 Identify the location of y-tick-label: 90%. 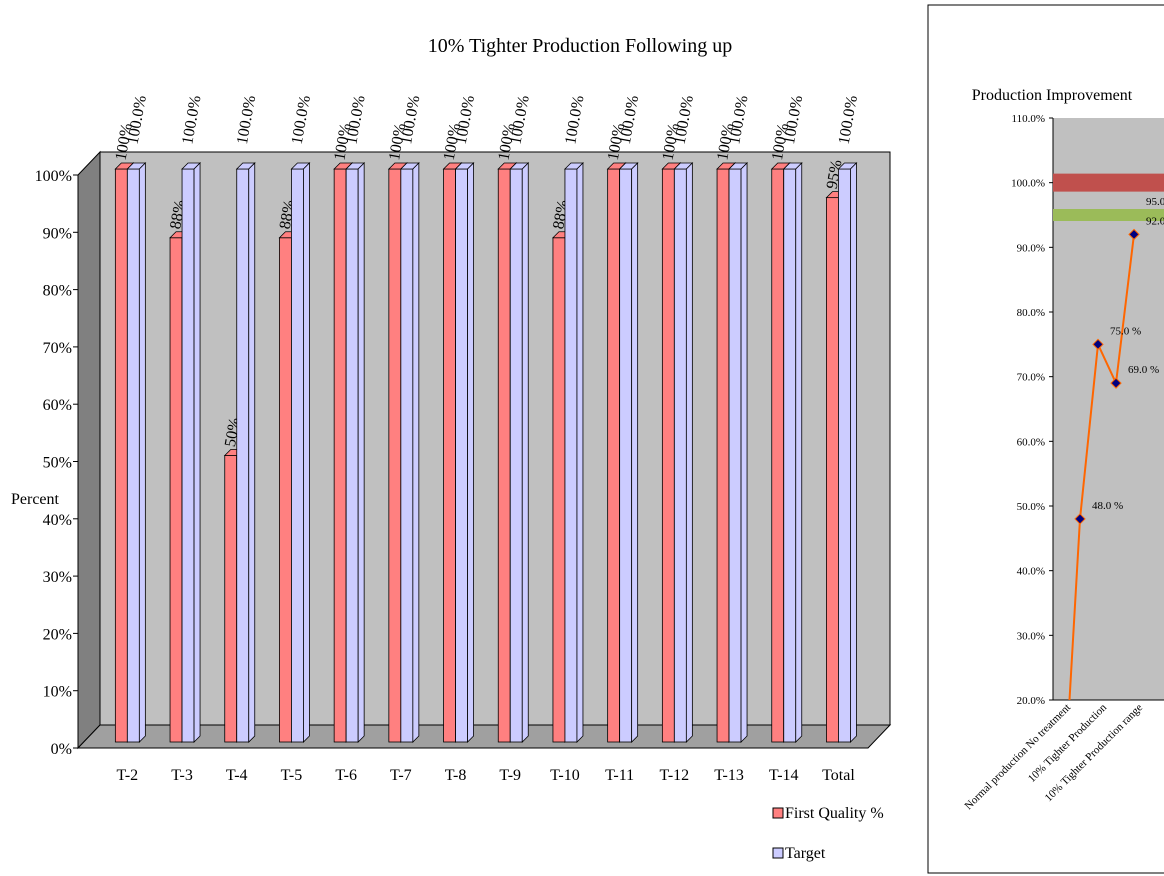
(57, 233).